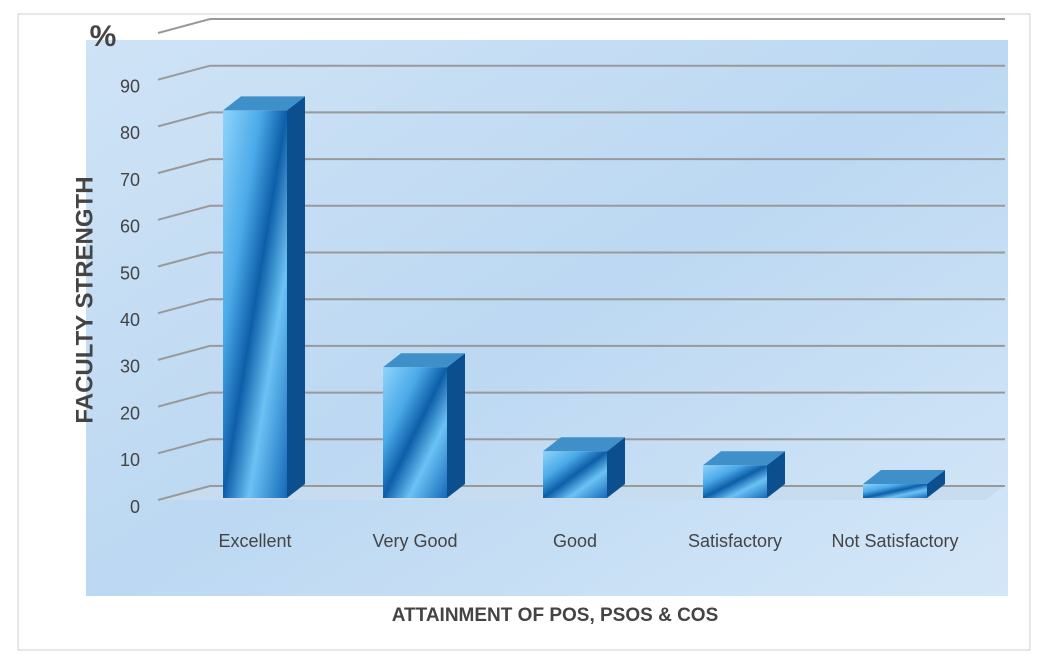 This screenshot has width=1045, height=658. Describe the element at coordinates (130, 367) in the screenshot. I see `y-tick-label: 30` at that location.